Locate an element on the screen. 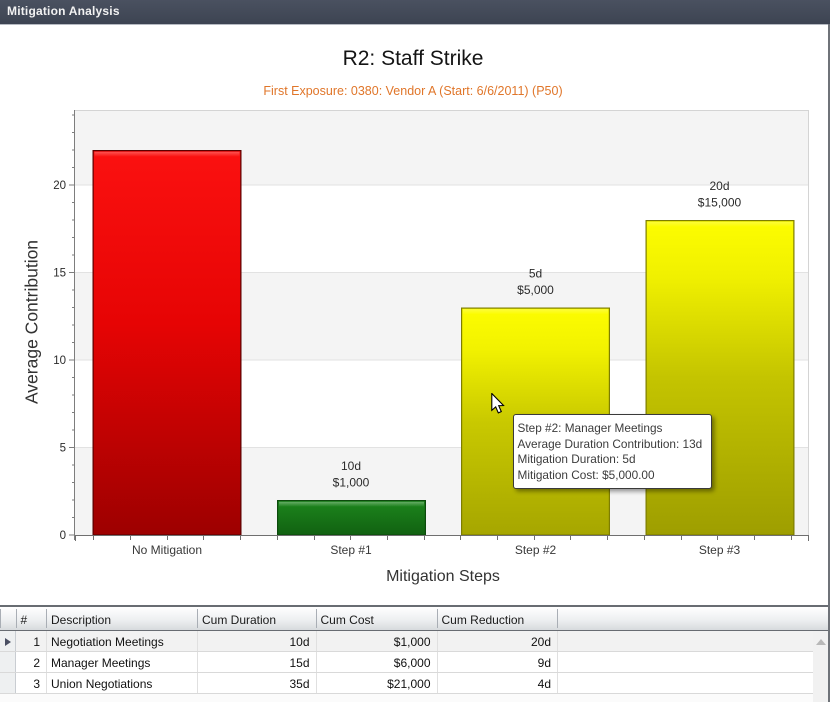 This screenshot has width=830, height=702. svg-text: 15 is located at coordinates (59, 274).